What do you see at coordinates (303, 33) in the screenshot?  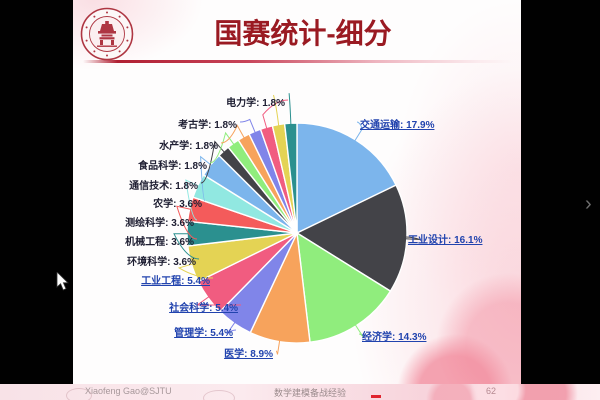 I see `slide-title: 国赛统计-细分` at bounding box center [303, 33].